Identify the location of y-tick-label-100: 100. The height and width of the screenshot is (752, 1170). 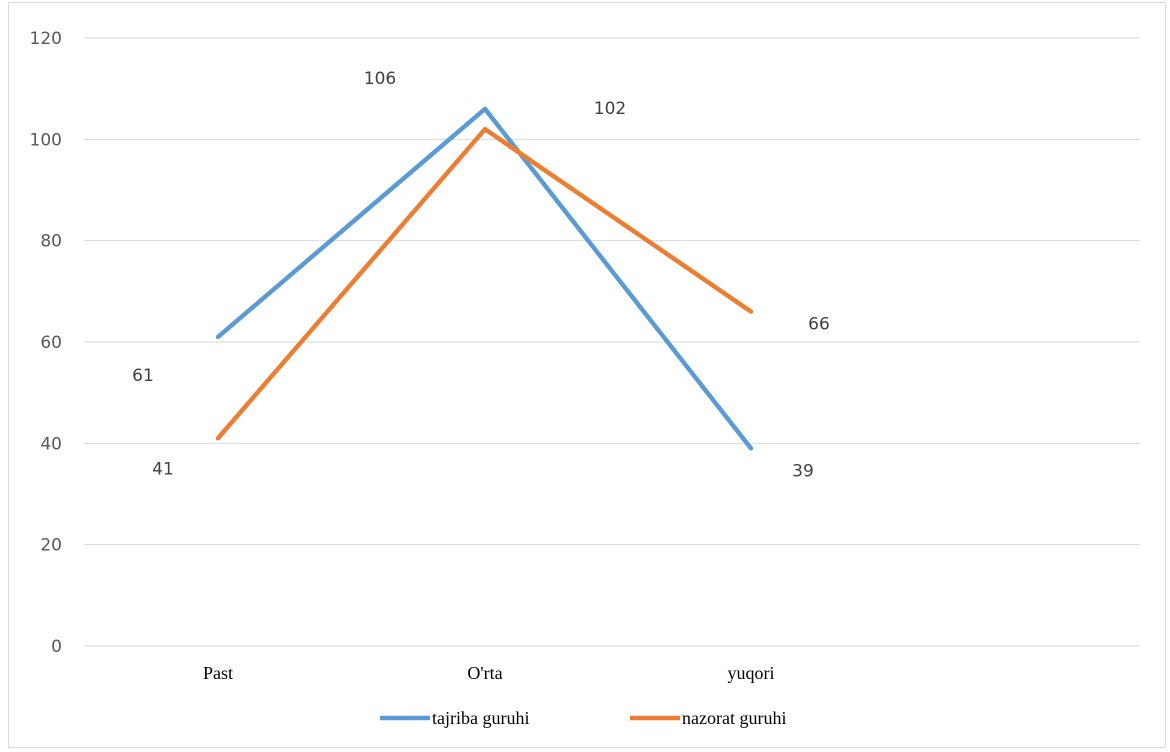
(46, 140).